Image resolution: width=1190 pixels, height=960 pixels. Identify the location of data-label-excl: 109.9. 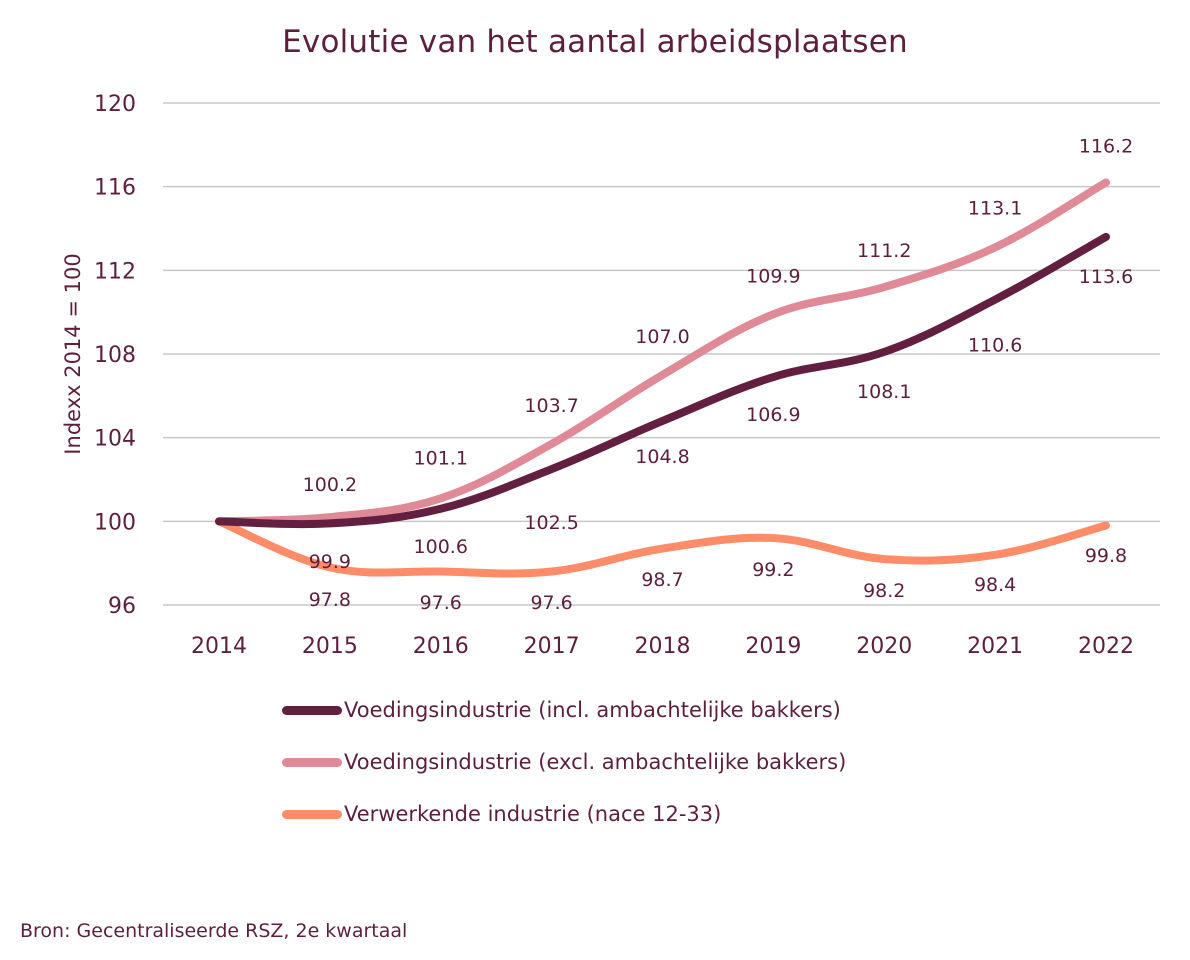
(773, 276).